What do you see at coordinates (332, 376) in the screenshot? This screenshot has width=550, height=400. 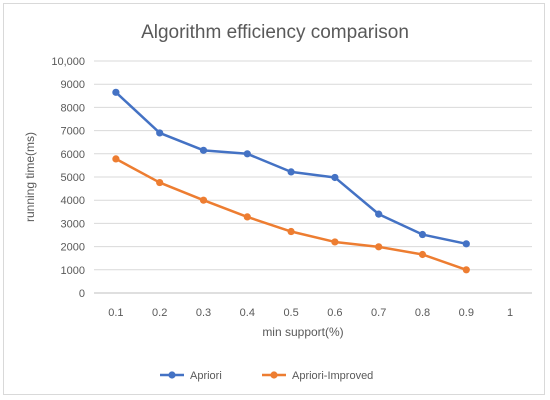 I see `legend-label: Apriori-Improved` at bounding box center [332, 376].